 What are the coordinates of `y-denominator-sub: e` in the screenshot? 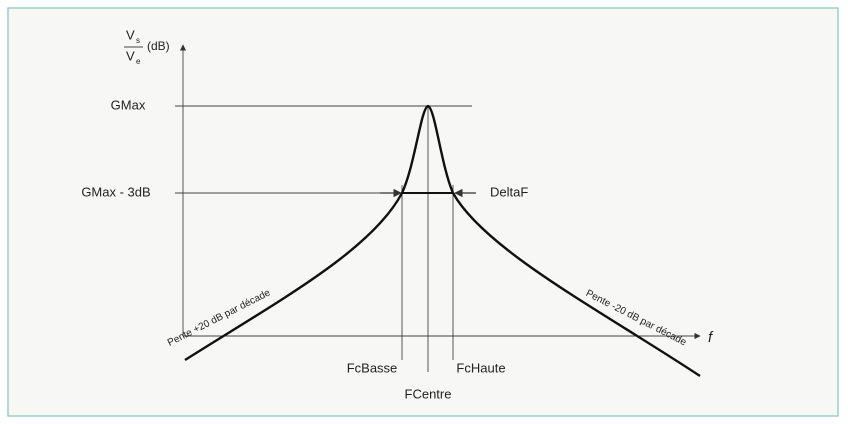 It's located at (138, 61).